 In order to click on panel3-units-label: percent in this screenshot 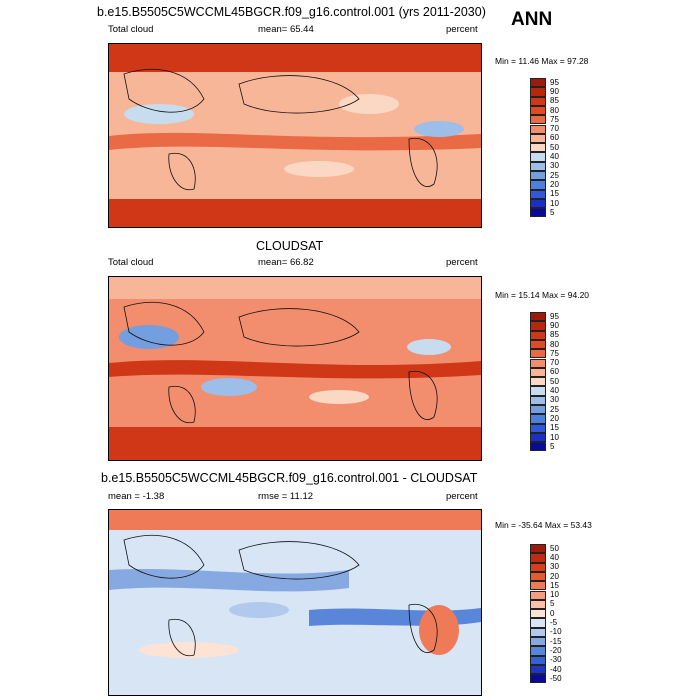, I will do `click(462, 496)`.